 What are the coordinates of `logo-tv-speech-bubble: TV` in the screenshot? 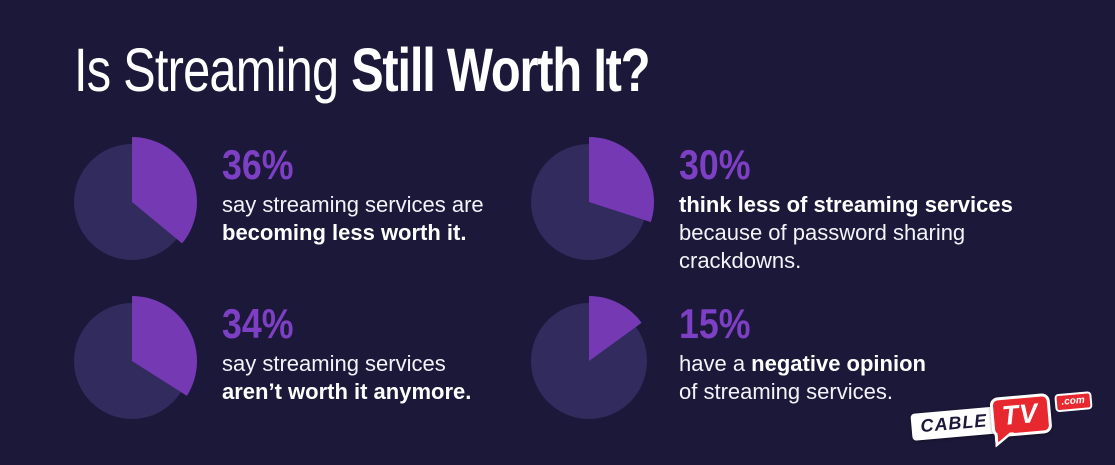 It's located at (1021, 415).